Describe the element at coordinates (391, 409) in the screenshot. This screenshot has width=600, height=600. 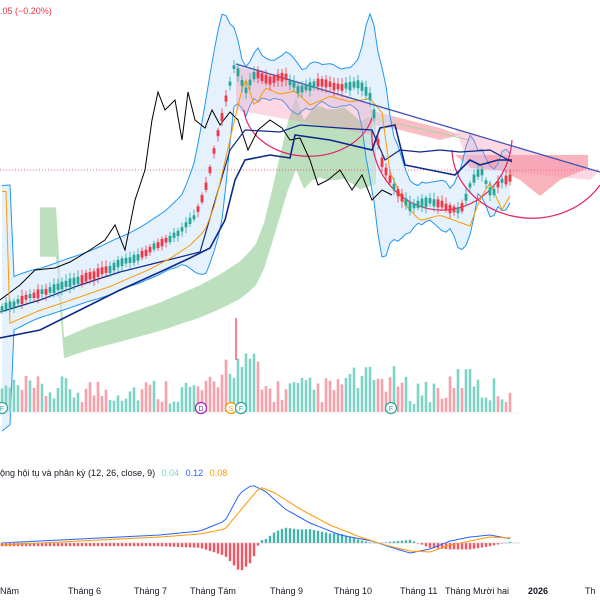
I see `event-marker-label: F` at that location.